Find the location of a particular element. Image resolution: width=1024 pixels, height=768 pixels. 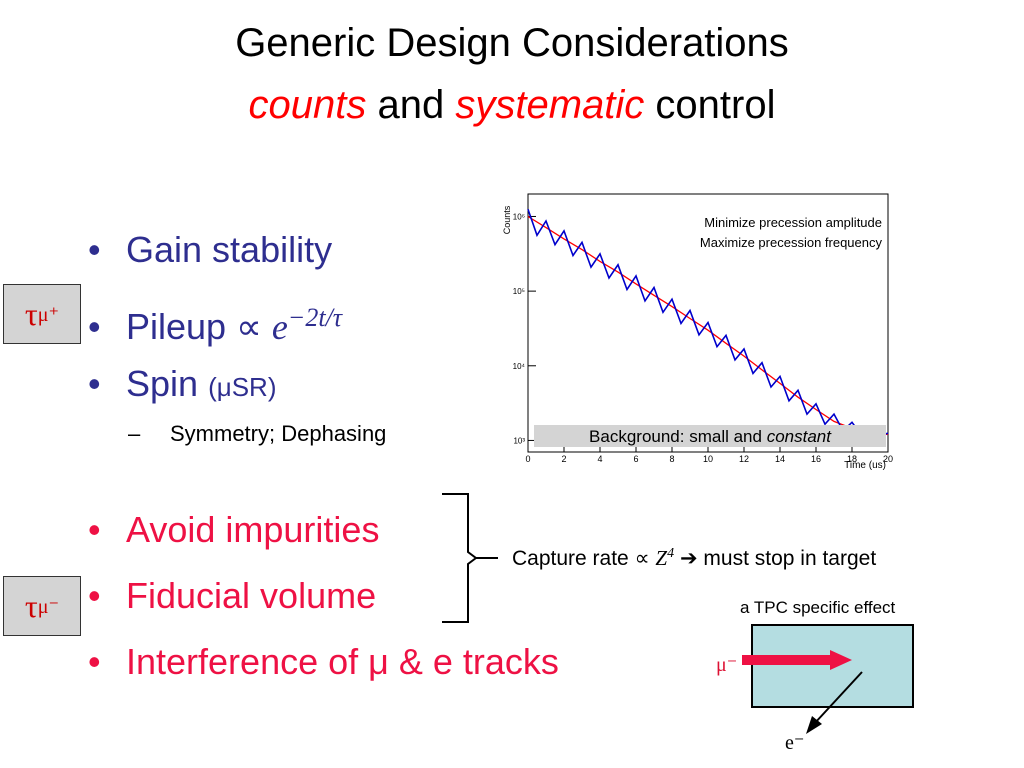

y-tick-label: 10⁵ is located at coordinates (519, 291).